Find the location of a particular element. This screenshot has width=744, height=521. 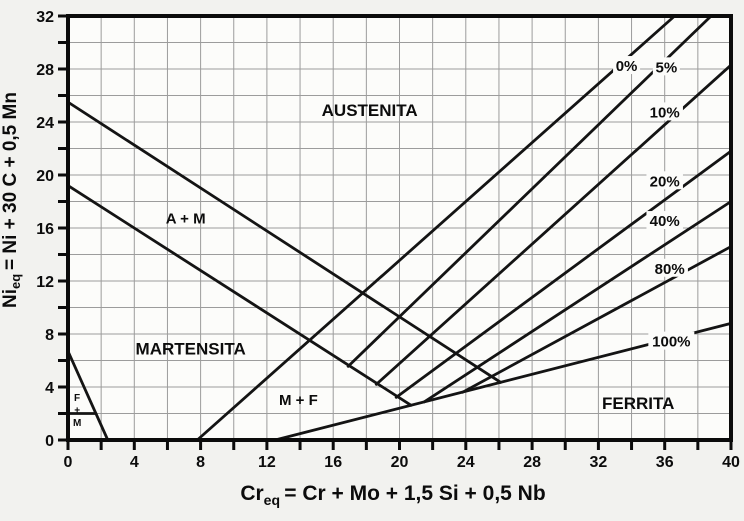

y-axis-tick-label: 8 is located at coordinates (49, 335).